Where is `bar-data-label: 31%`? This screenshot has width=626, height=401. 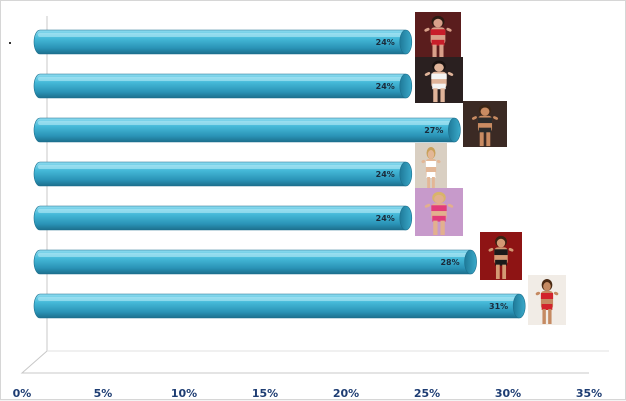
bar-data-label: 31% is located at coordinates (498, 306).